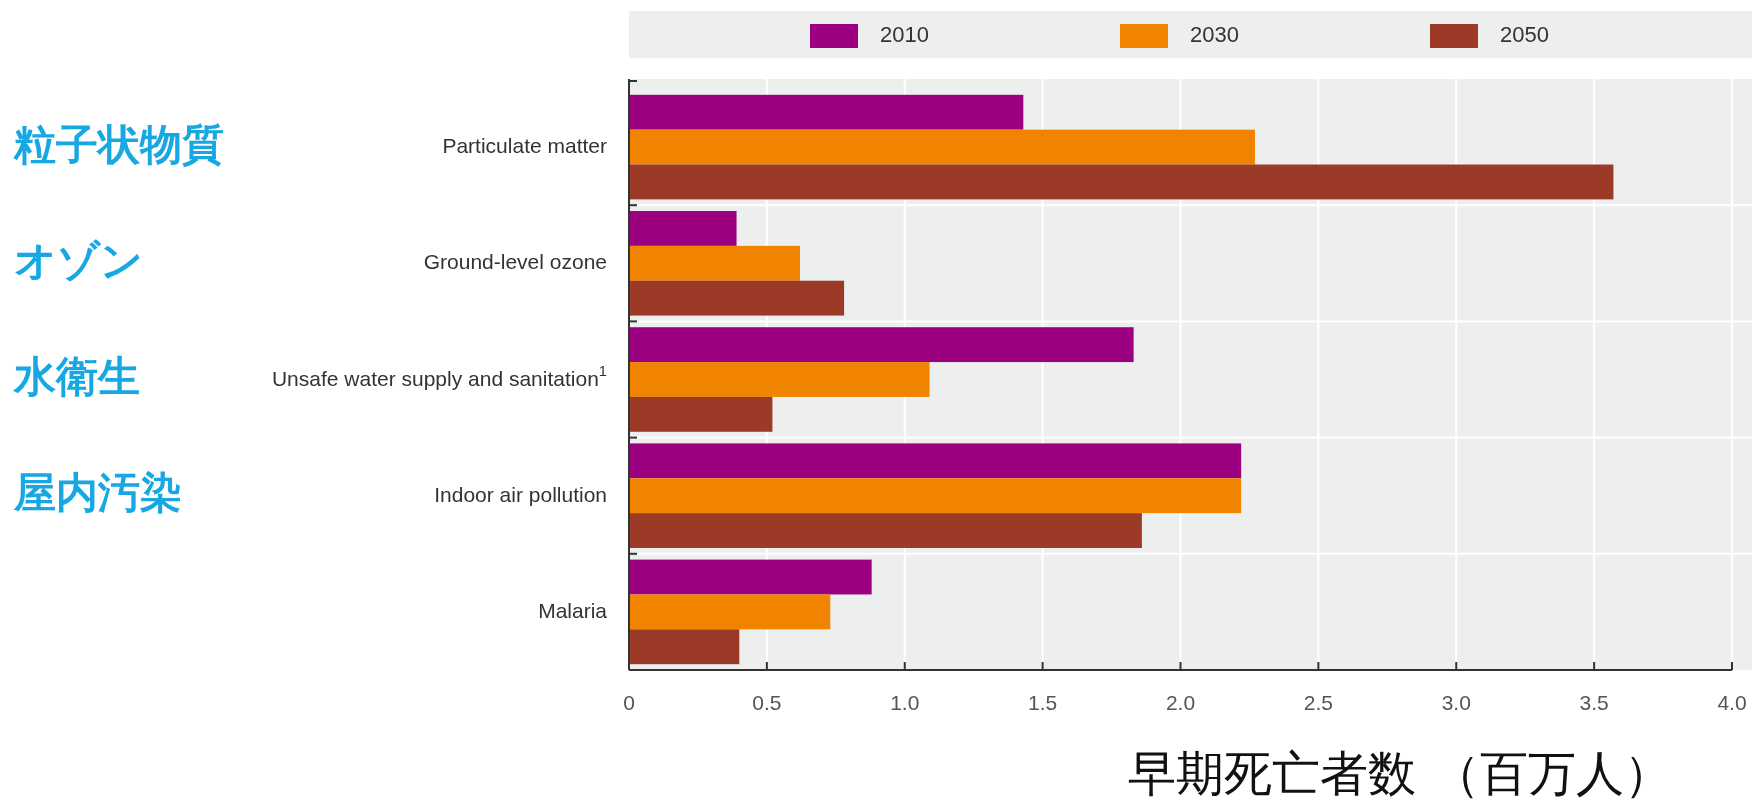 This screenshot has width=1752, height=803. I want to click on x-tick-label: 0.5, so click(767, 702).